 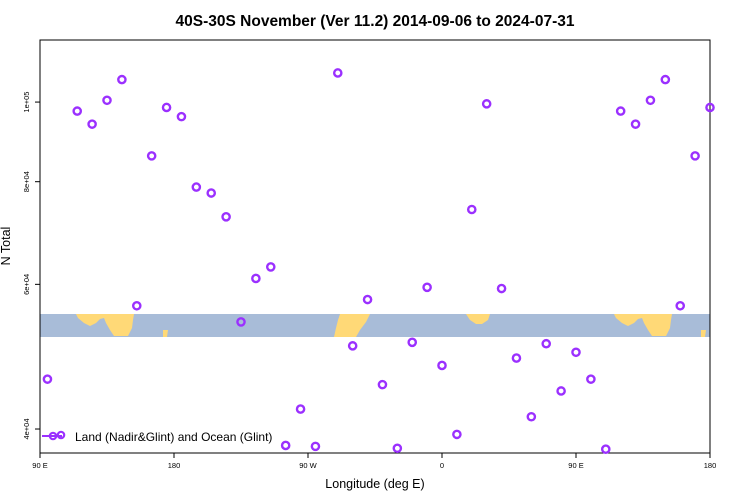 I want to click on land-australia, so click(x=105, y=325).